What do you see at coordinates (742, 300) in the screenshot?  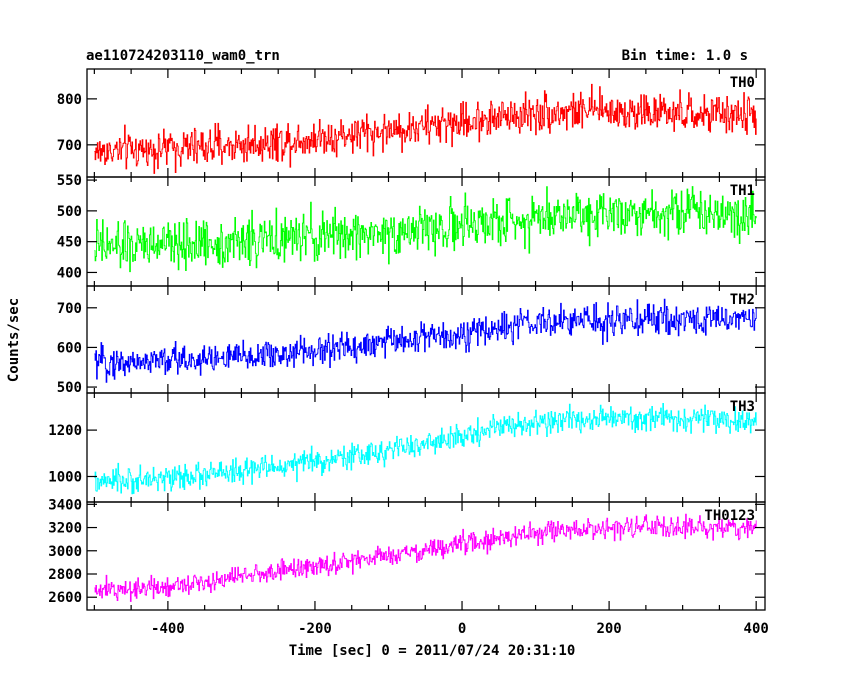 I see `panel-label-th2: TH2` at bounding box center [742, 300].